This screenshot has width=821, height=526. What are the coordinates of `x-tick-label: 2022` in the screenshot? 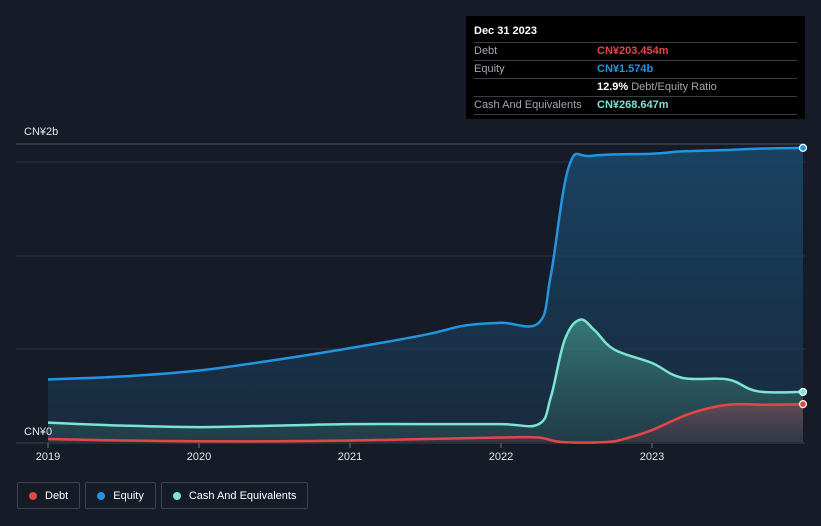 It's located at (501, 457).